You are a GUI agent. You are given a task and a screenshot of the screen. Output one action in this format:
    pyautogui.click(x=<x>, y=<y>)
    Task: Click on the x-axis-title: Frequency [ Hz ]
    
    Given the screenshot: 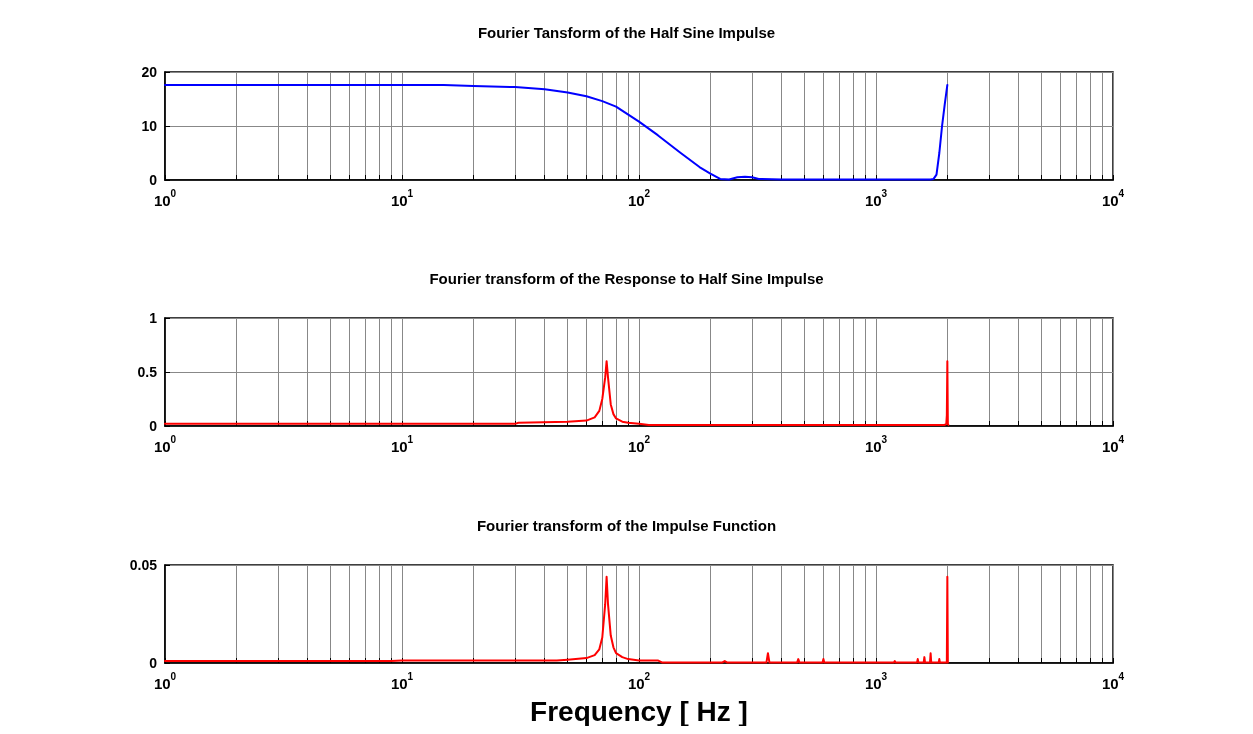 What is the action you would take?
    pyautogui.click(x=639, y=711)
    